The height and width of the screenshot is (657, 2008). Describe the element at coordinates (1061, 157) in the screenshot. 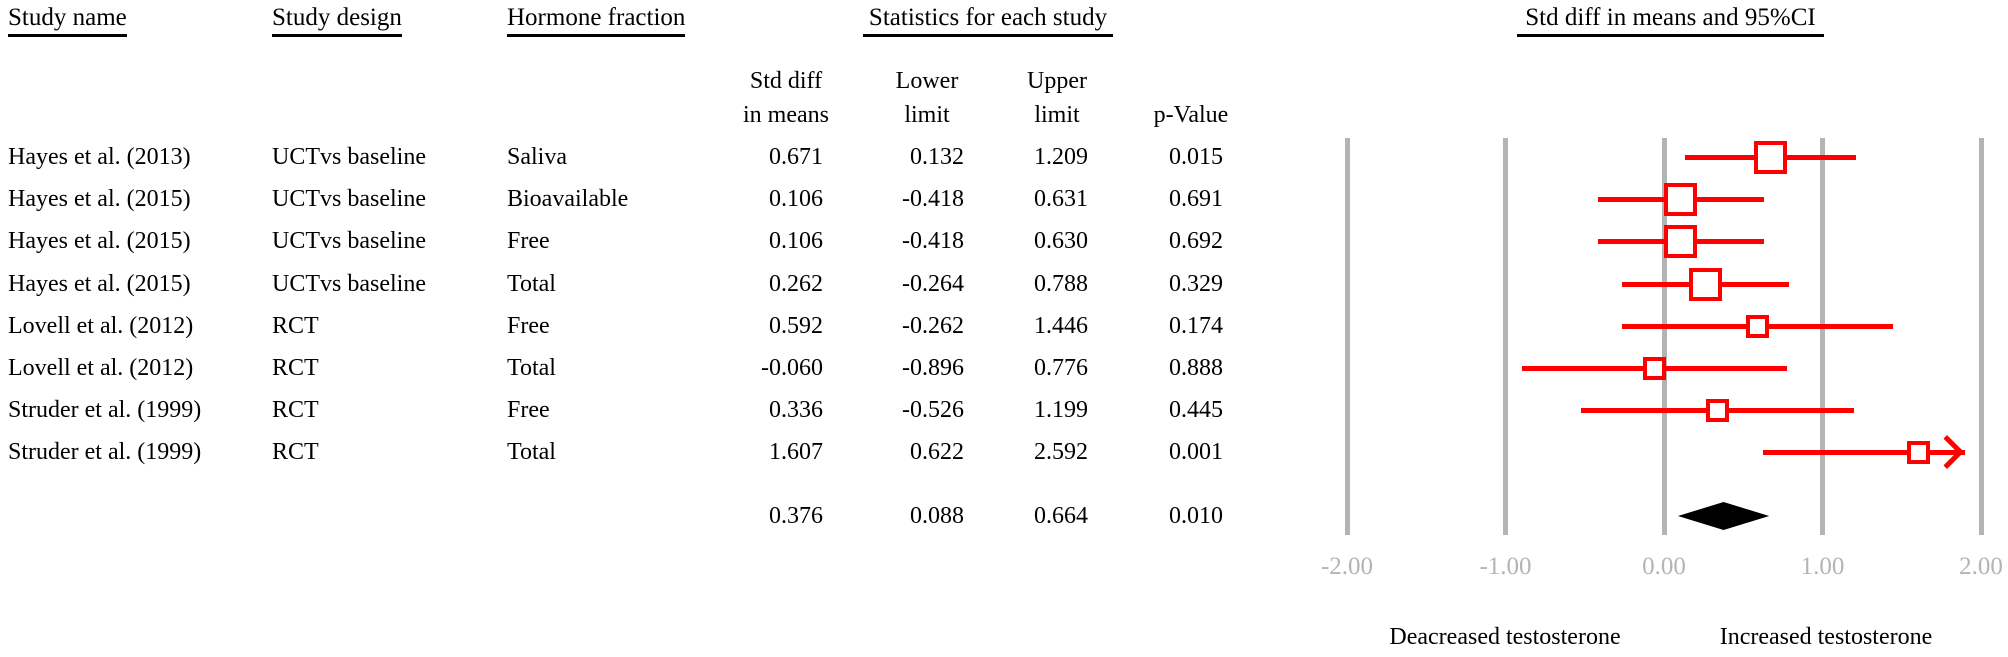

I see `upper-limit-cell: 1.209` at that location.